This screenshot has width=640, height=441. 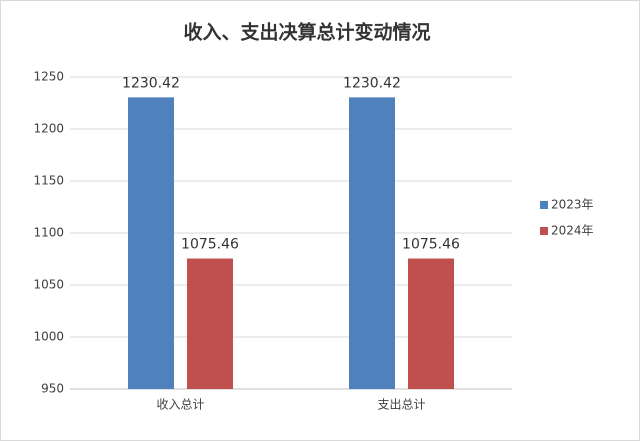 I want to click on y-tick-label: 1100, so click(x=48, y=233).